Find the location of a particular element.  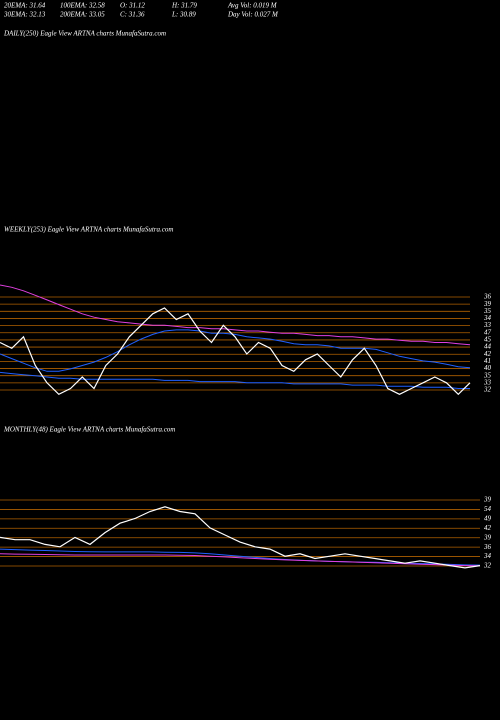

header-stat: 100EMA: 32.58 is located at coordinates (82, 6).